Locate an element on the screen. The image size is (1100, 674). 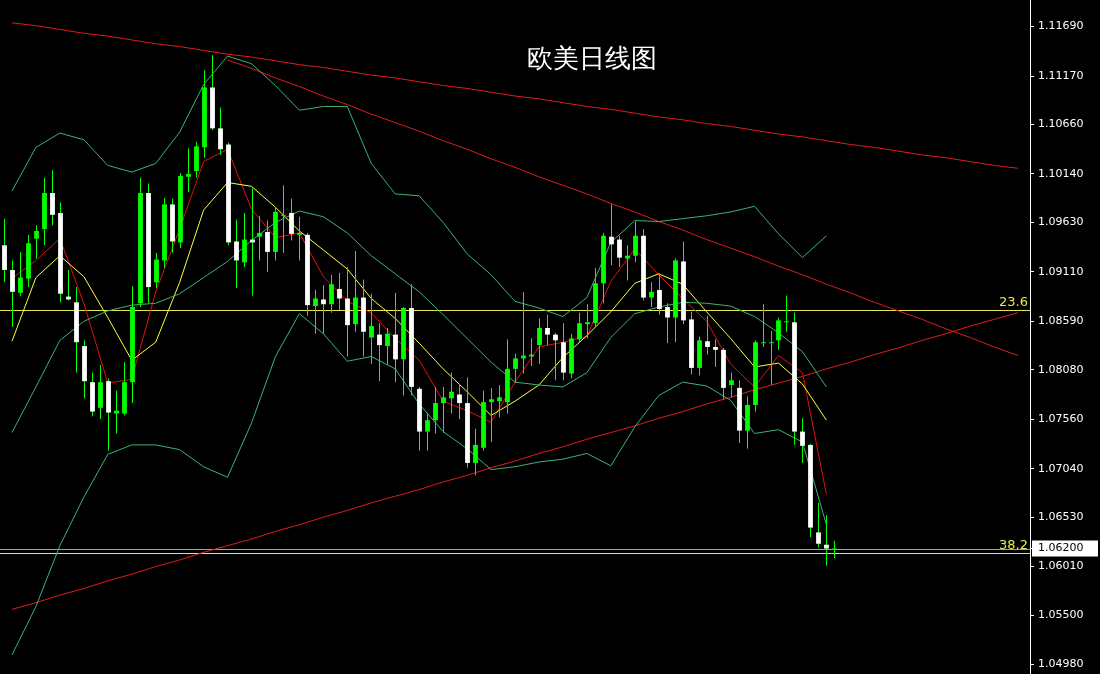
y-tick-label: 1.06530 is located at coordinates (1061, 516).